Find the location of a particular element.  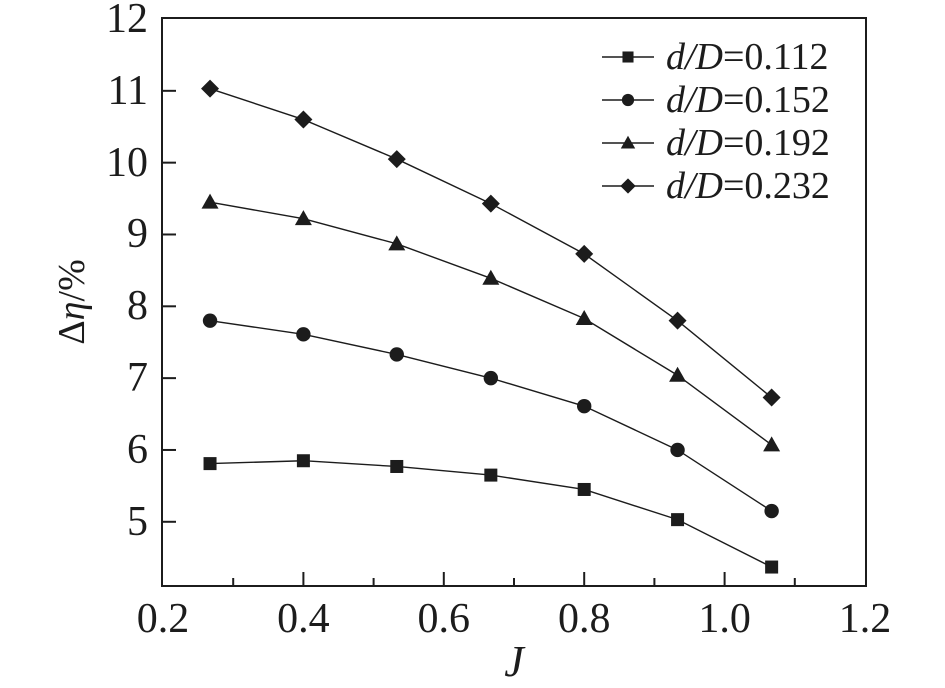

y-tick-label: 11 is located at coordinates (127, 90).